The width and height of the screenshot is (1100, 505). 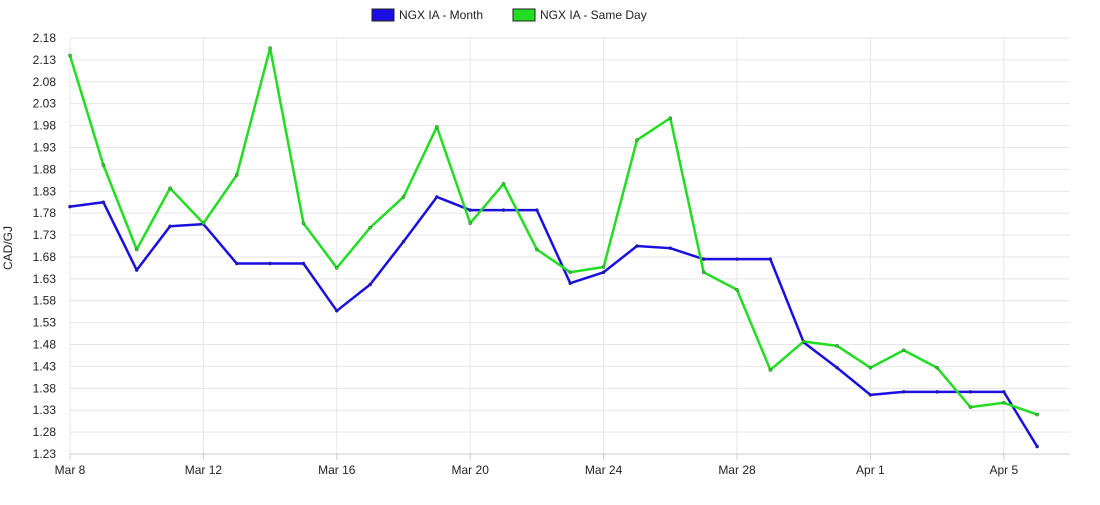 I want to click on x-tick-label: Mar 8, so click(x=70, y=470).